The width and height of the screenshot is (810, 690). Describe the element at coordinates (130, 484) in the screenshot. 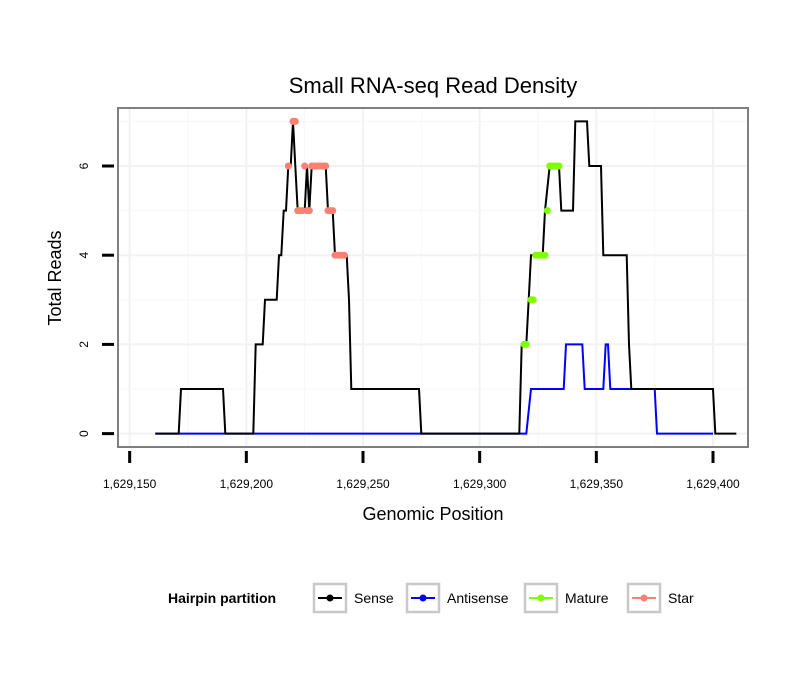

I see `x-tick-label: 1,629,150` at that location.